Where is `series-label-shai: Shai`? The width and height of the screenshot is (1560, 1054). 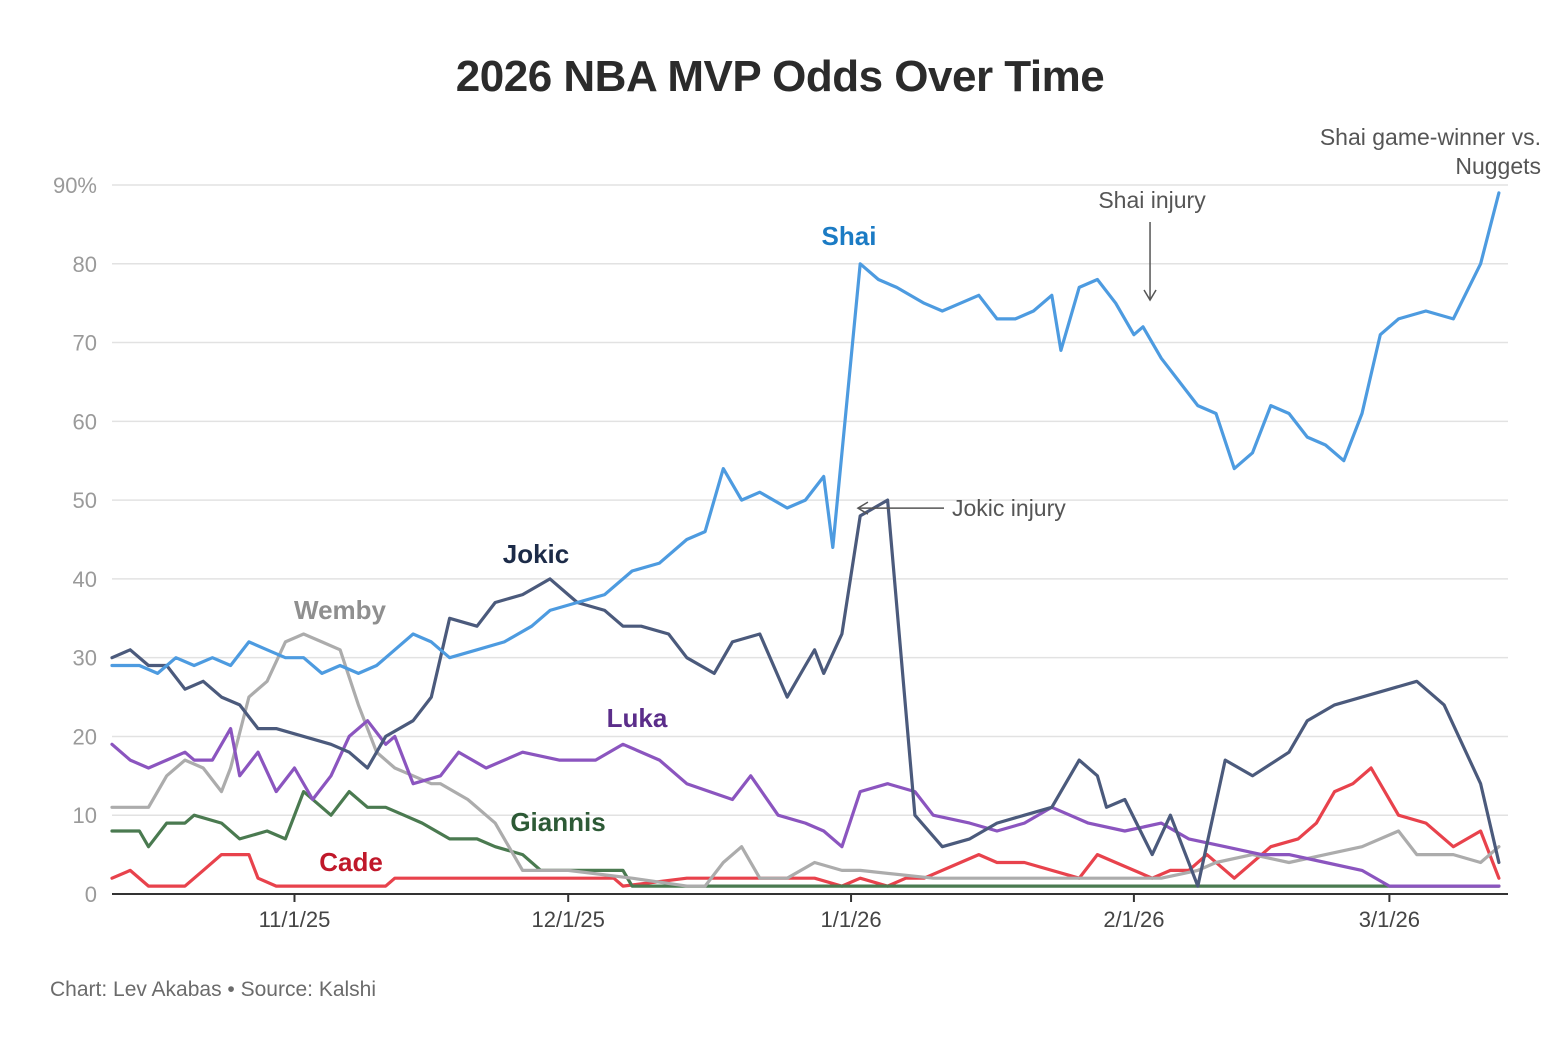
series-label-shai: Shai is located at coordinates (849, 236).